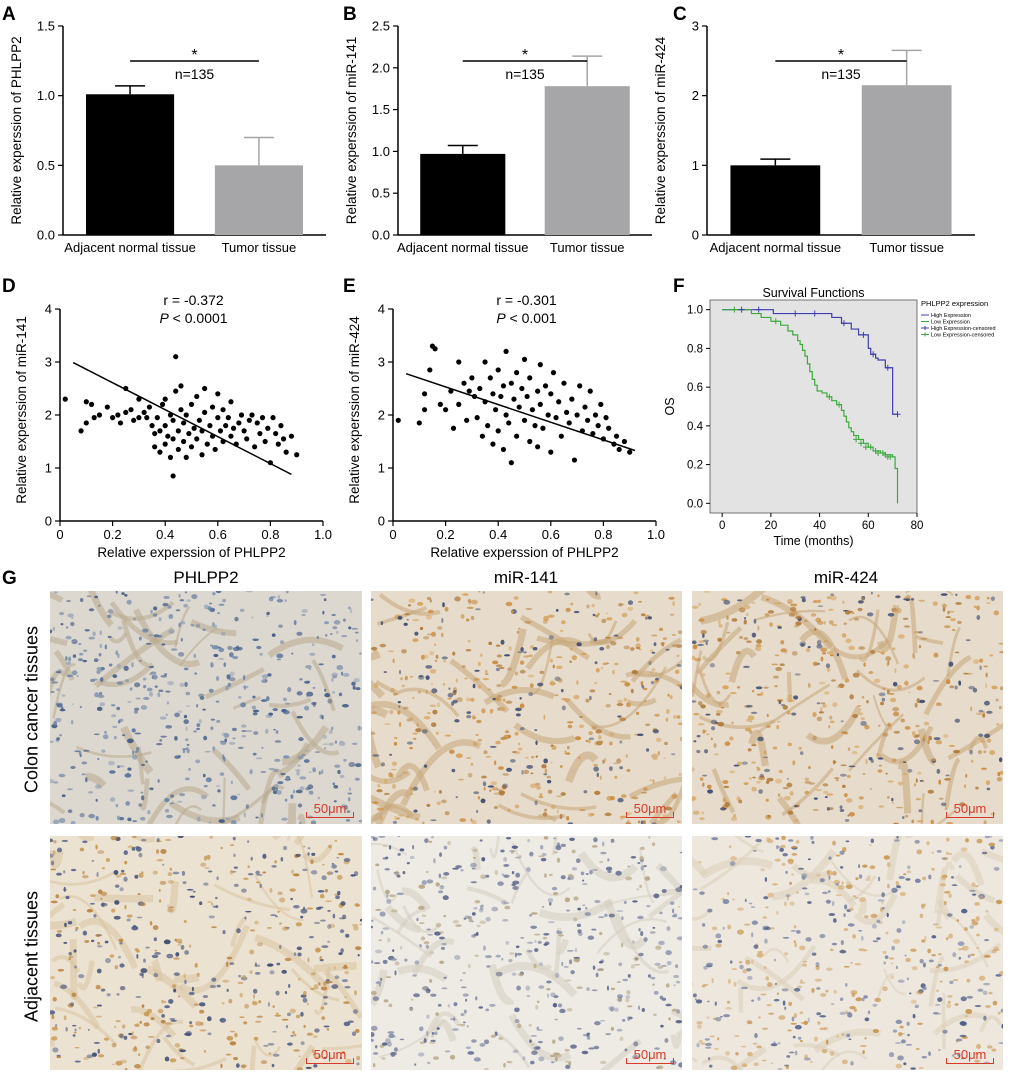 Image resolution: width=1020 pixels, height=1090 pixels. I want to click on e-y-tick-label: 0, so click(381, 521).